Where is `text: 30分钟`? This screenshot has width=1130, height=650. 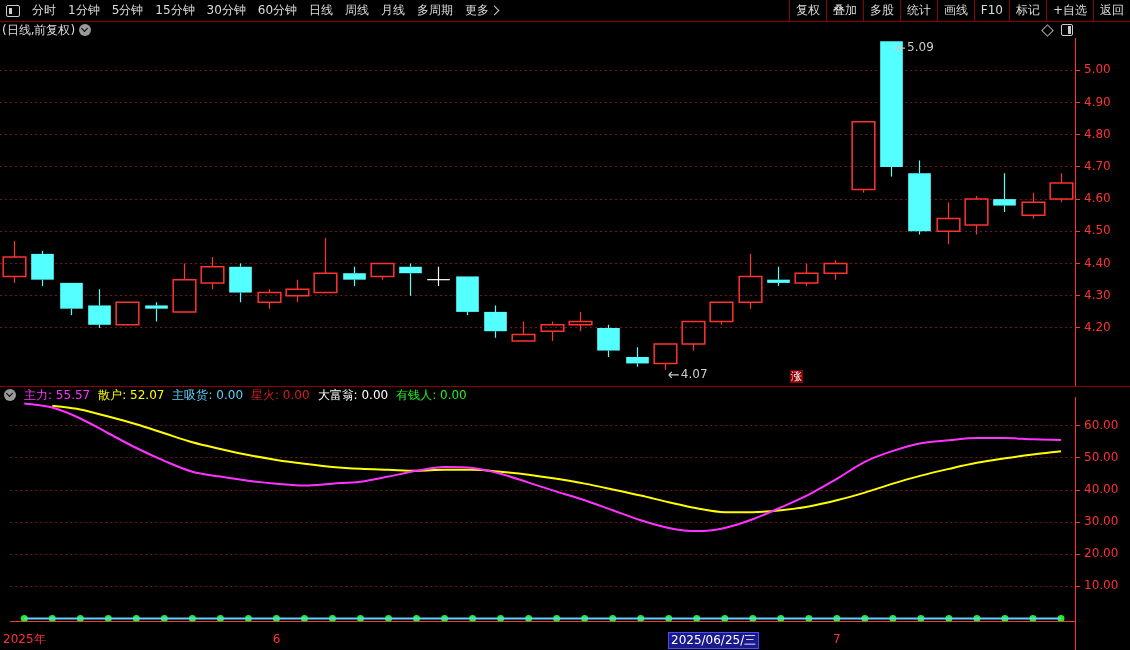 text: 30分钟 is located at coordinates (226, 10).